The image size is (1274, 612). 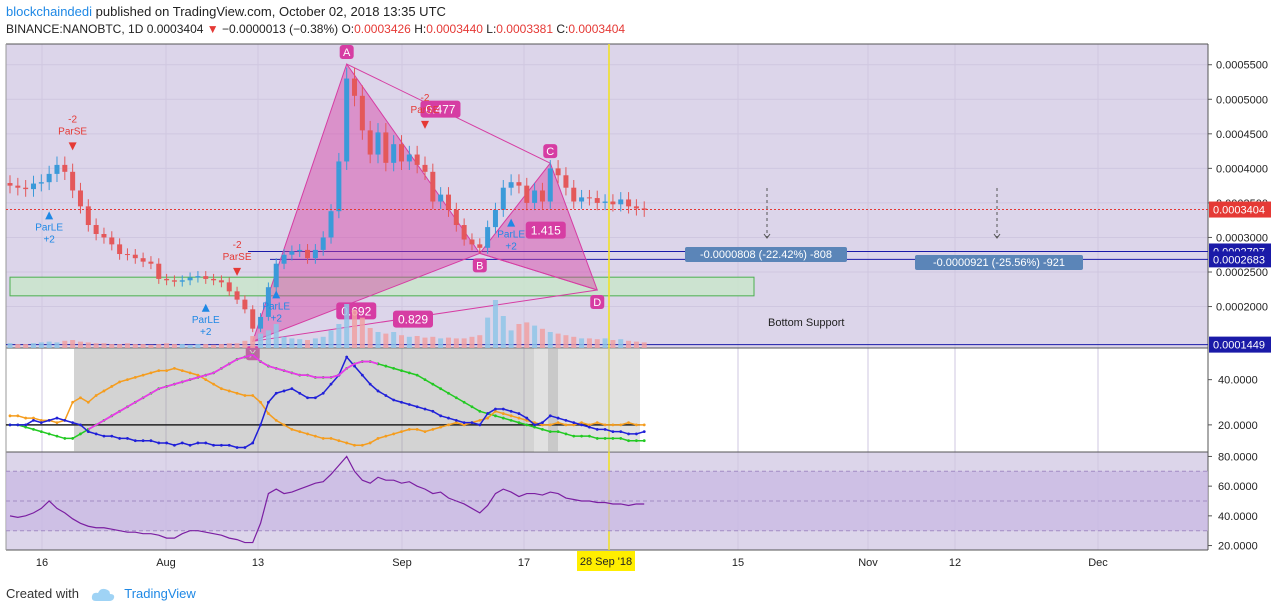 What do you see at coordinates (166, 563) in the screenshot?
I see `time-tick-label: Aug` at bounding box center [166, 563].